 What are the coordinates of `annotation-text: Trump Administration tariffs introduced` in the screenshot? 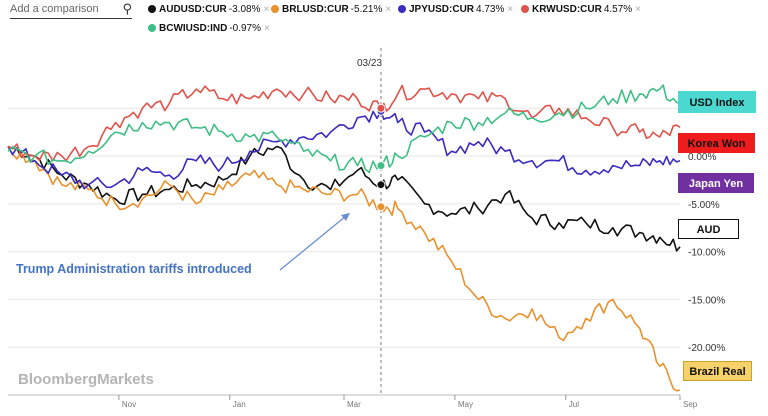 It's located at (134, 269).